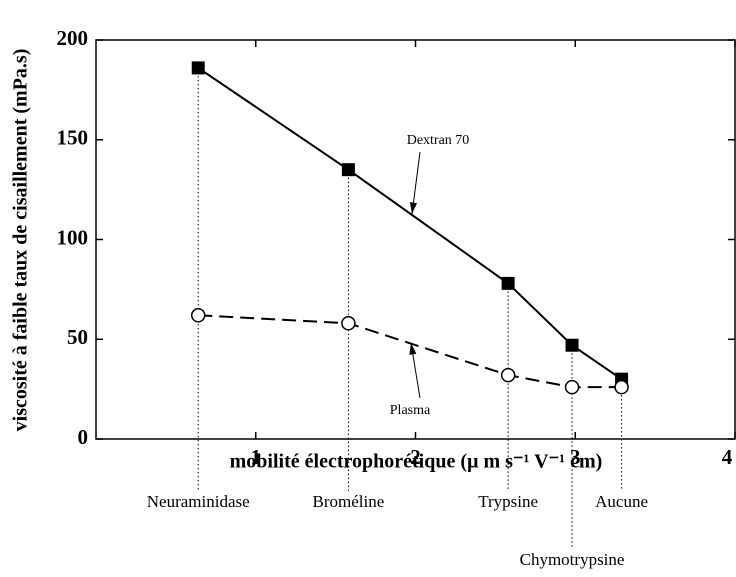  Describe the element at coordinates (256, 457) in the screenshot. I see `x-tick-label: 1` at that location.